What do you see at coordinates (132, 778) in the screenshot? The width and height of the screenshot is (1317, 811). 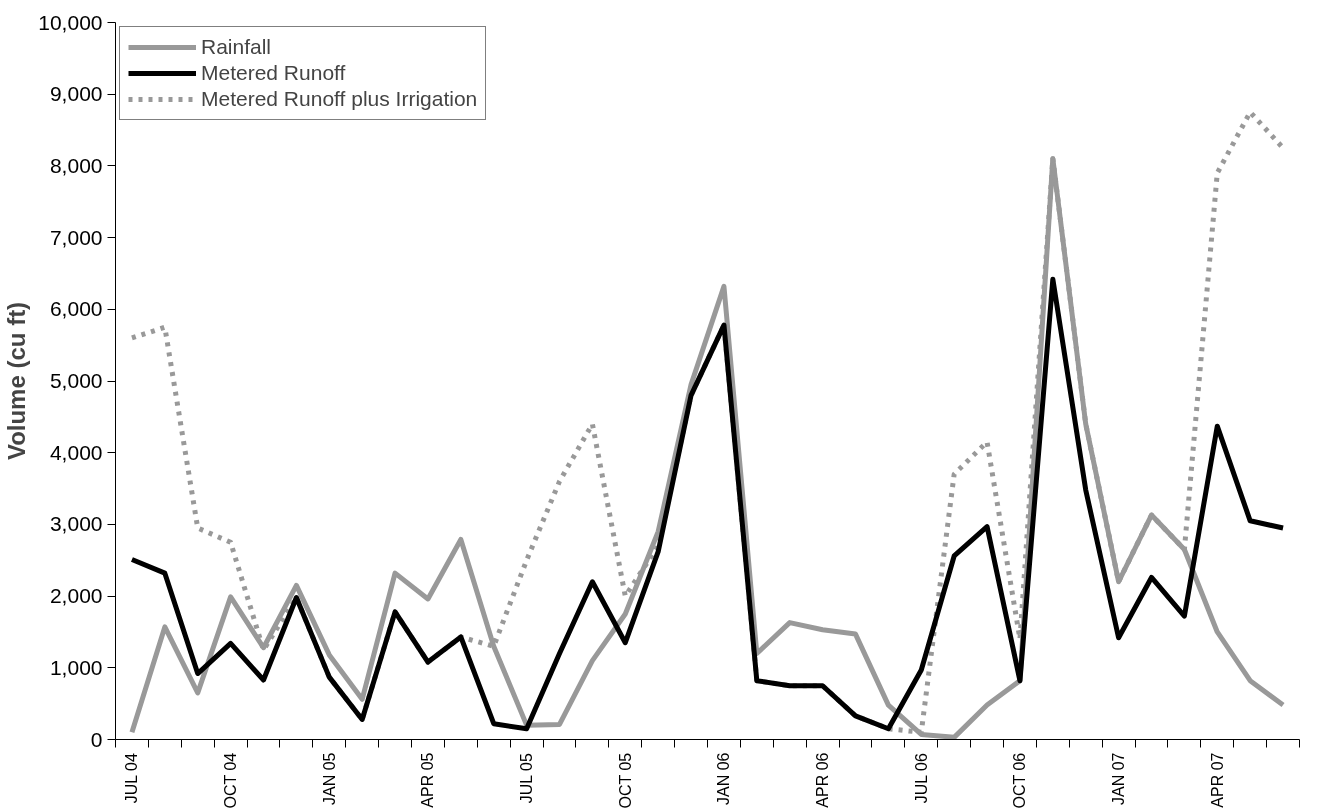 I see `x-tick-label: JUL 04` at bounding box center [132, 778].